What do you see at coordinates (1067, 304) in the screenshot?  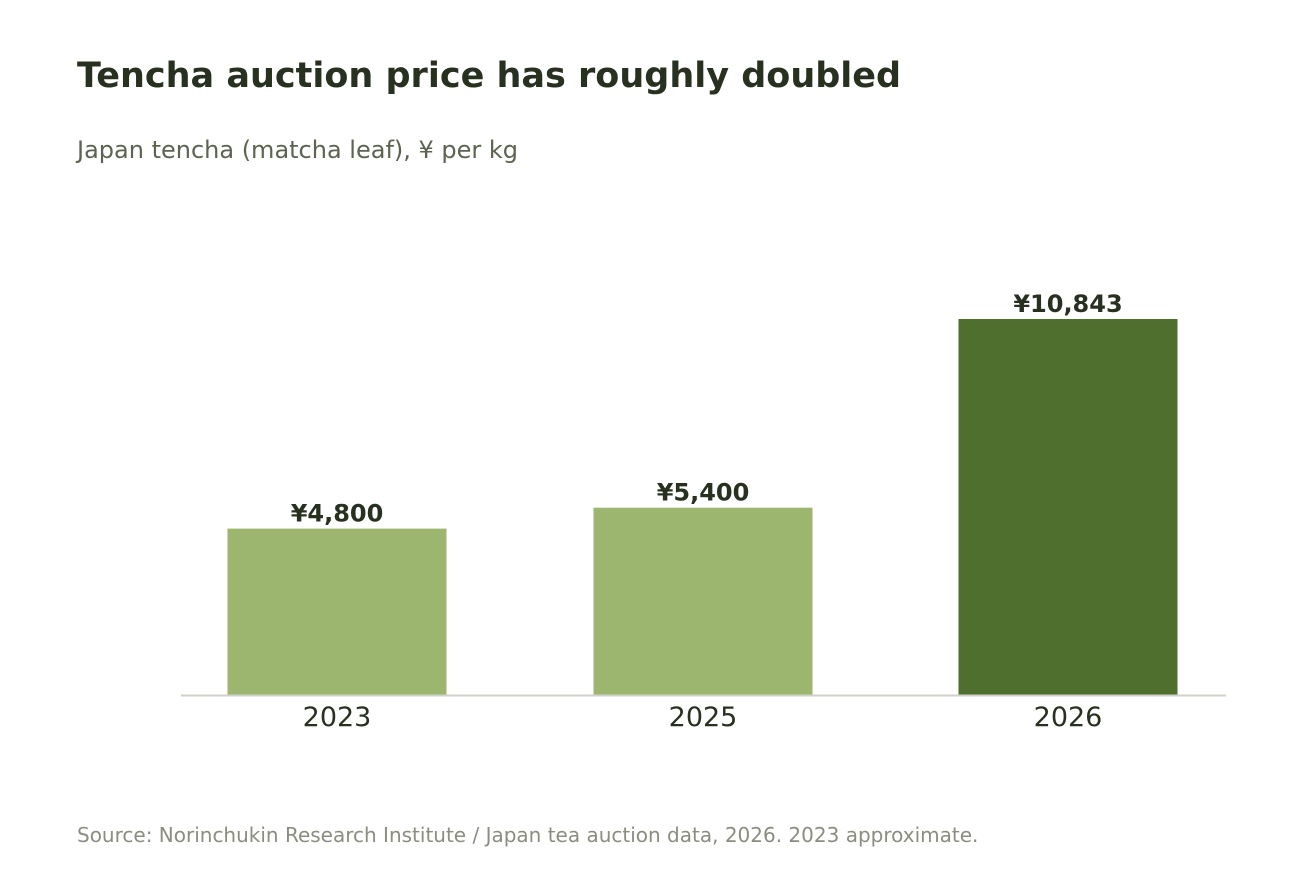 I see `value-label-2026: ¥10,843` at bounding box center [1067, 304].